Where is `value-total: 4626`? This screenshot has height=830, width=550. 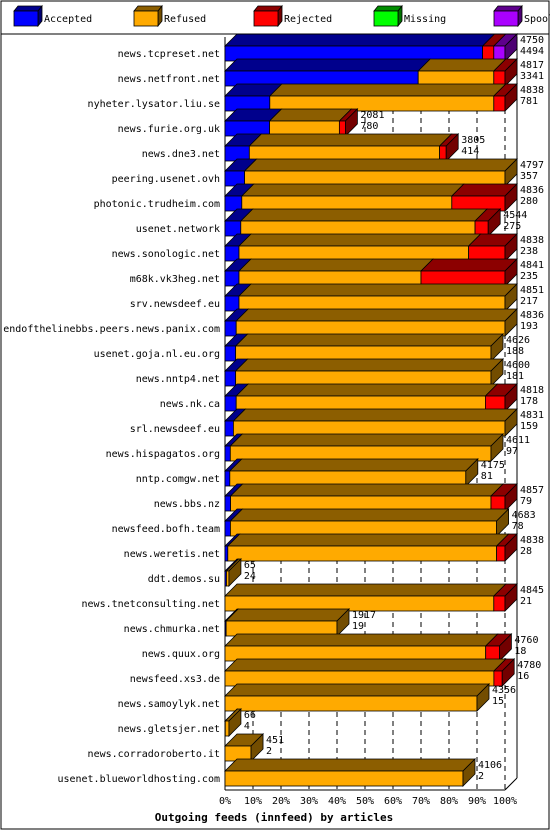
value-total: 4626 is located at coordinates (518, 340).